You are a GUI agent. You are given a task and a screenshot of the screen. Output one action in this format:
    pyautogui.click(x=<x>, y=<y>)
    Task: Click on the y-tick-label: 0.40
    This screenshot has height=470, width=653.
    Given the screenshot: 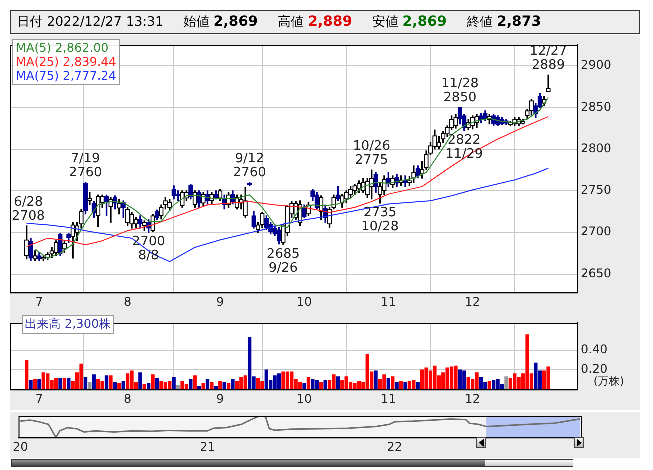 What is the action you would take?
    pyautogui.click(x=594, y=349)
    